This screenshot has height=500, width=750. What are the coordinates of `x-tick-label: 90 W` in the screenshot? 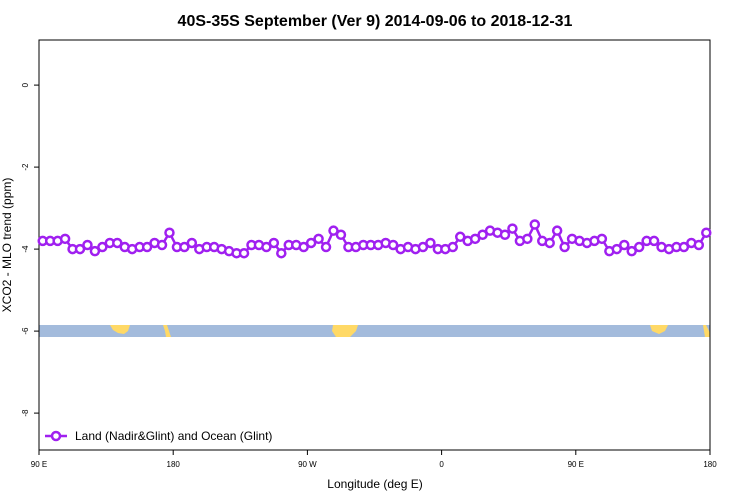 It's located at (307, 464).